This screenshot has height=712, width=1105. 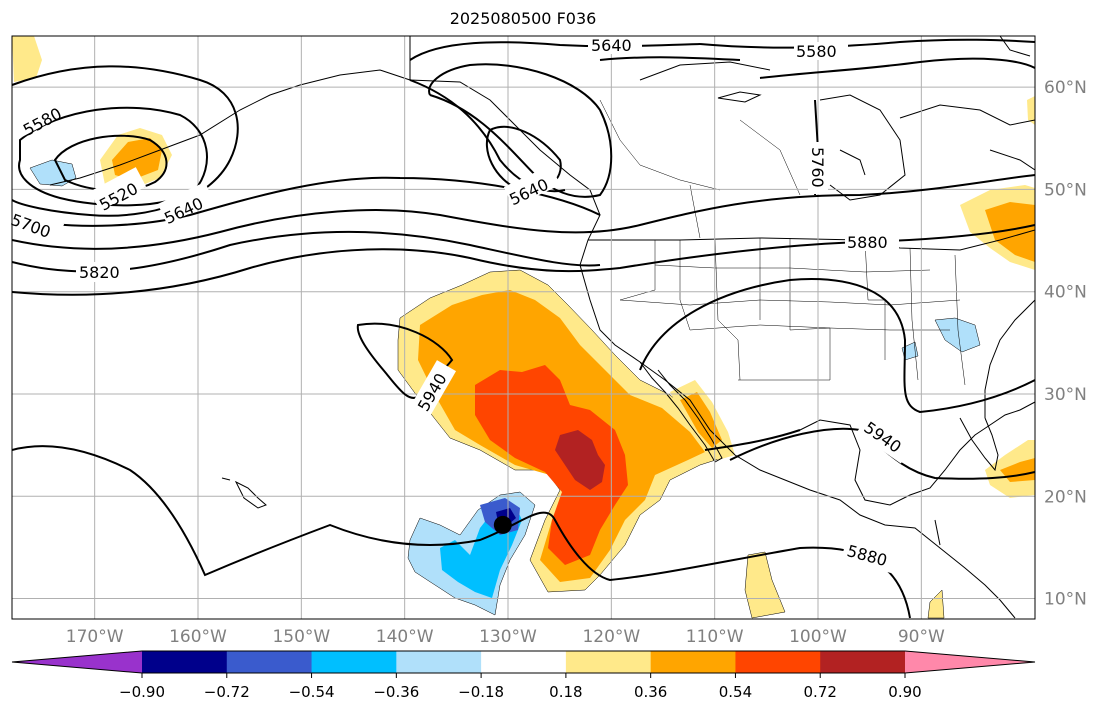 What do you see at coordinates (1010, 232) in the screenshot?
I see `shade-east-orange` at bounding box center [1010, 232].